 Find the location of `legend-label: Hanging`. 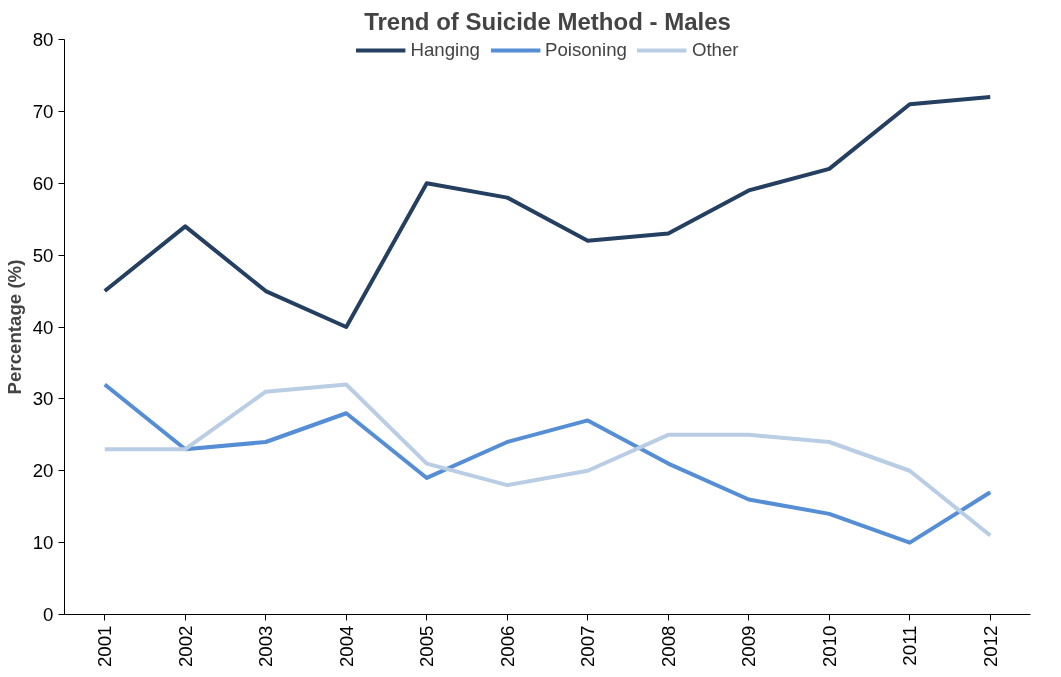

legend-label: Hanging is located at coordinates (445, 50).